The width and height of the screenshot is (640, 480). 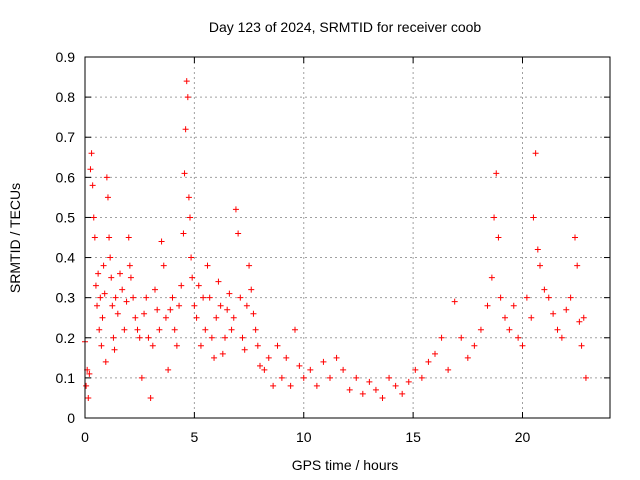 I want to click on x-tick-label: 10, so click(x=304, y=437).